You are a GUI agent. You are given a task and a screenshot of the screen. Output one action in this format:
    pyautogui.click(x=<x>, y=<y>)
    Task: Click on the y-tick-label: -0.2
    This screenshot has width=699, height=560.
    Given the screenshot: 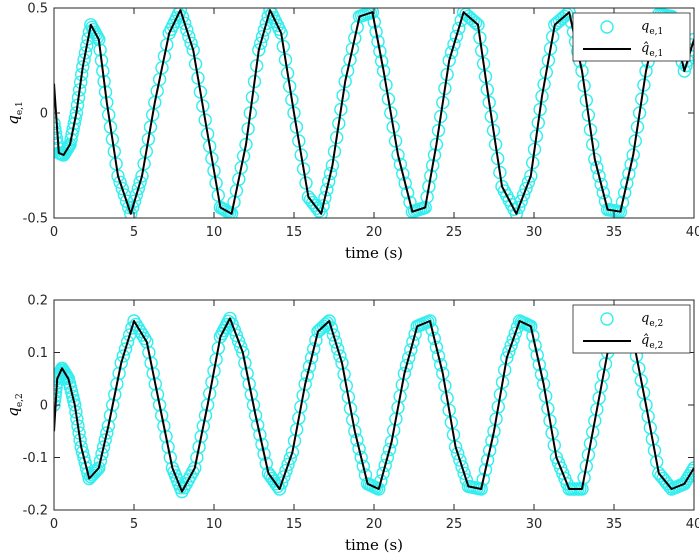 What is the action you would take?
    pyautogui.click(x=35, y=511)
    